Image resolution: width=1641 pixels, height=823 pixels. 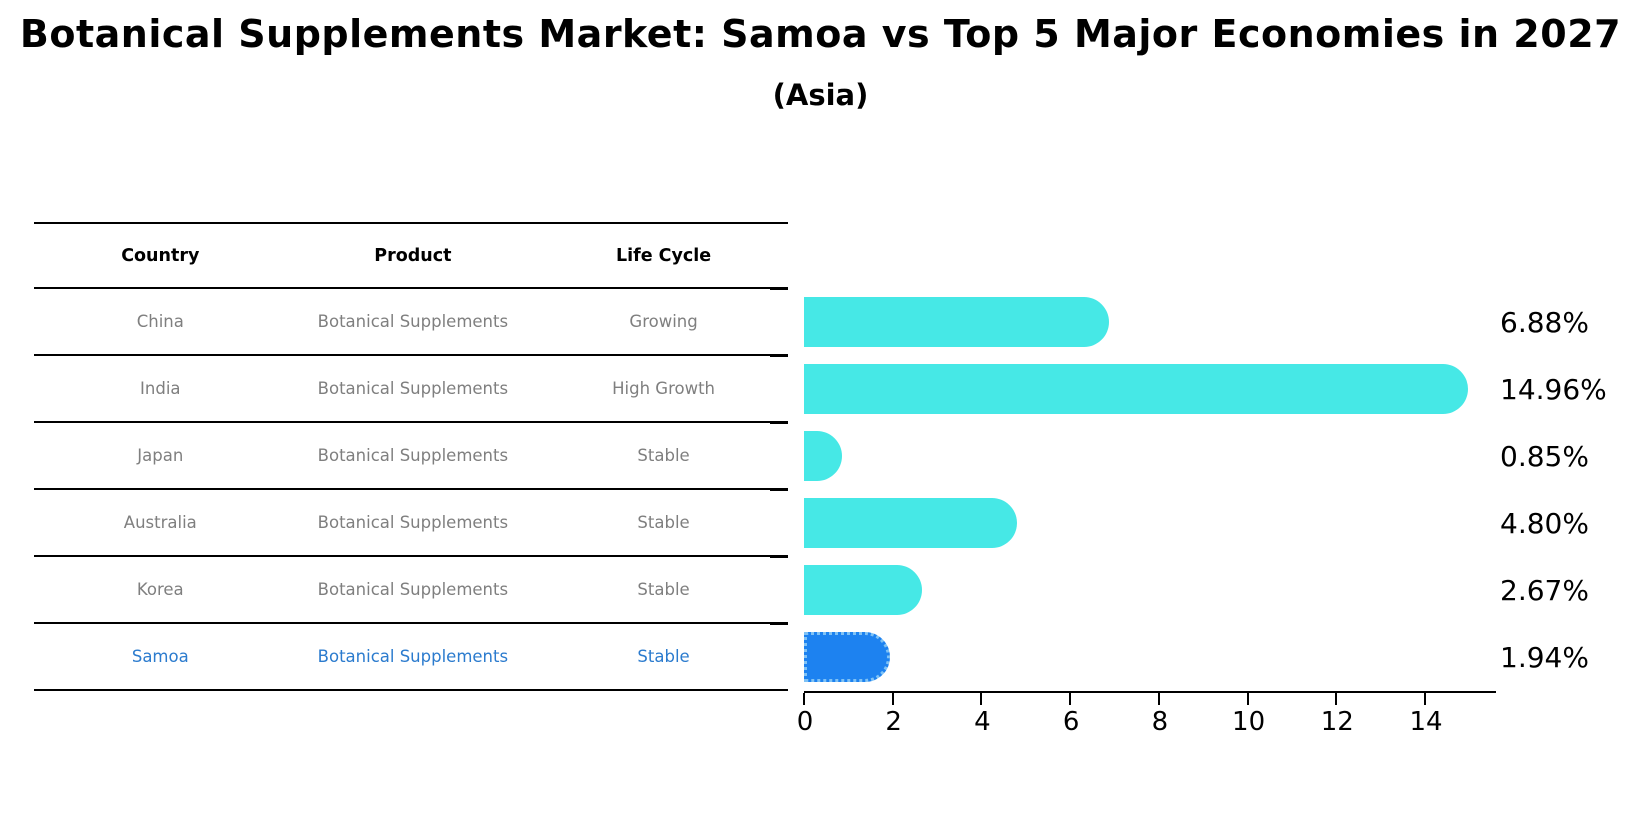 What do you see at coordinates (1426, 722) in the screenshot?
I see `x-axis-tick-label: 14` at bounding box center [1426, 722].